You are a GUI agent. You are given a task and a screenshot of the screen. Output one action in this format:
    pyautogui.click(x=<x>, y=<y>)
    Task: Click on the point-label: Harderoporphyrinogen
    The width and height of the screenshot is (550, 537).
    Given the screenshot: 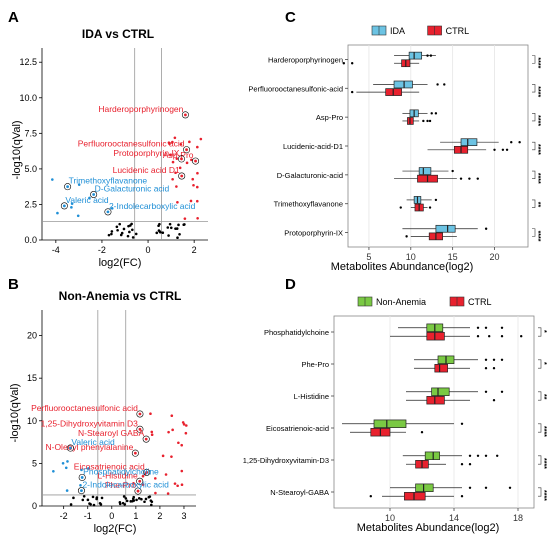 What is the action you would take?
    pyautogui.click(x=140, y=109)
    